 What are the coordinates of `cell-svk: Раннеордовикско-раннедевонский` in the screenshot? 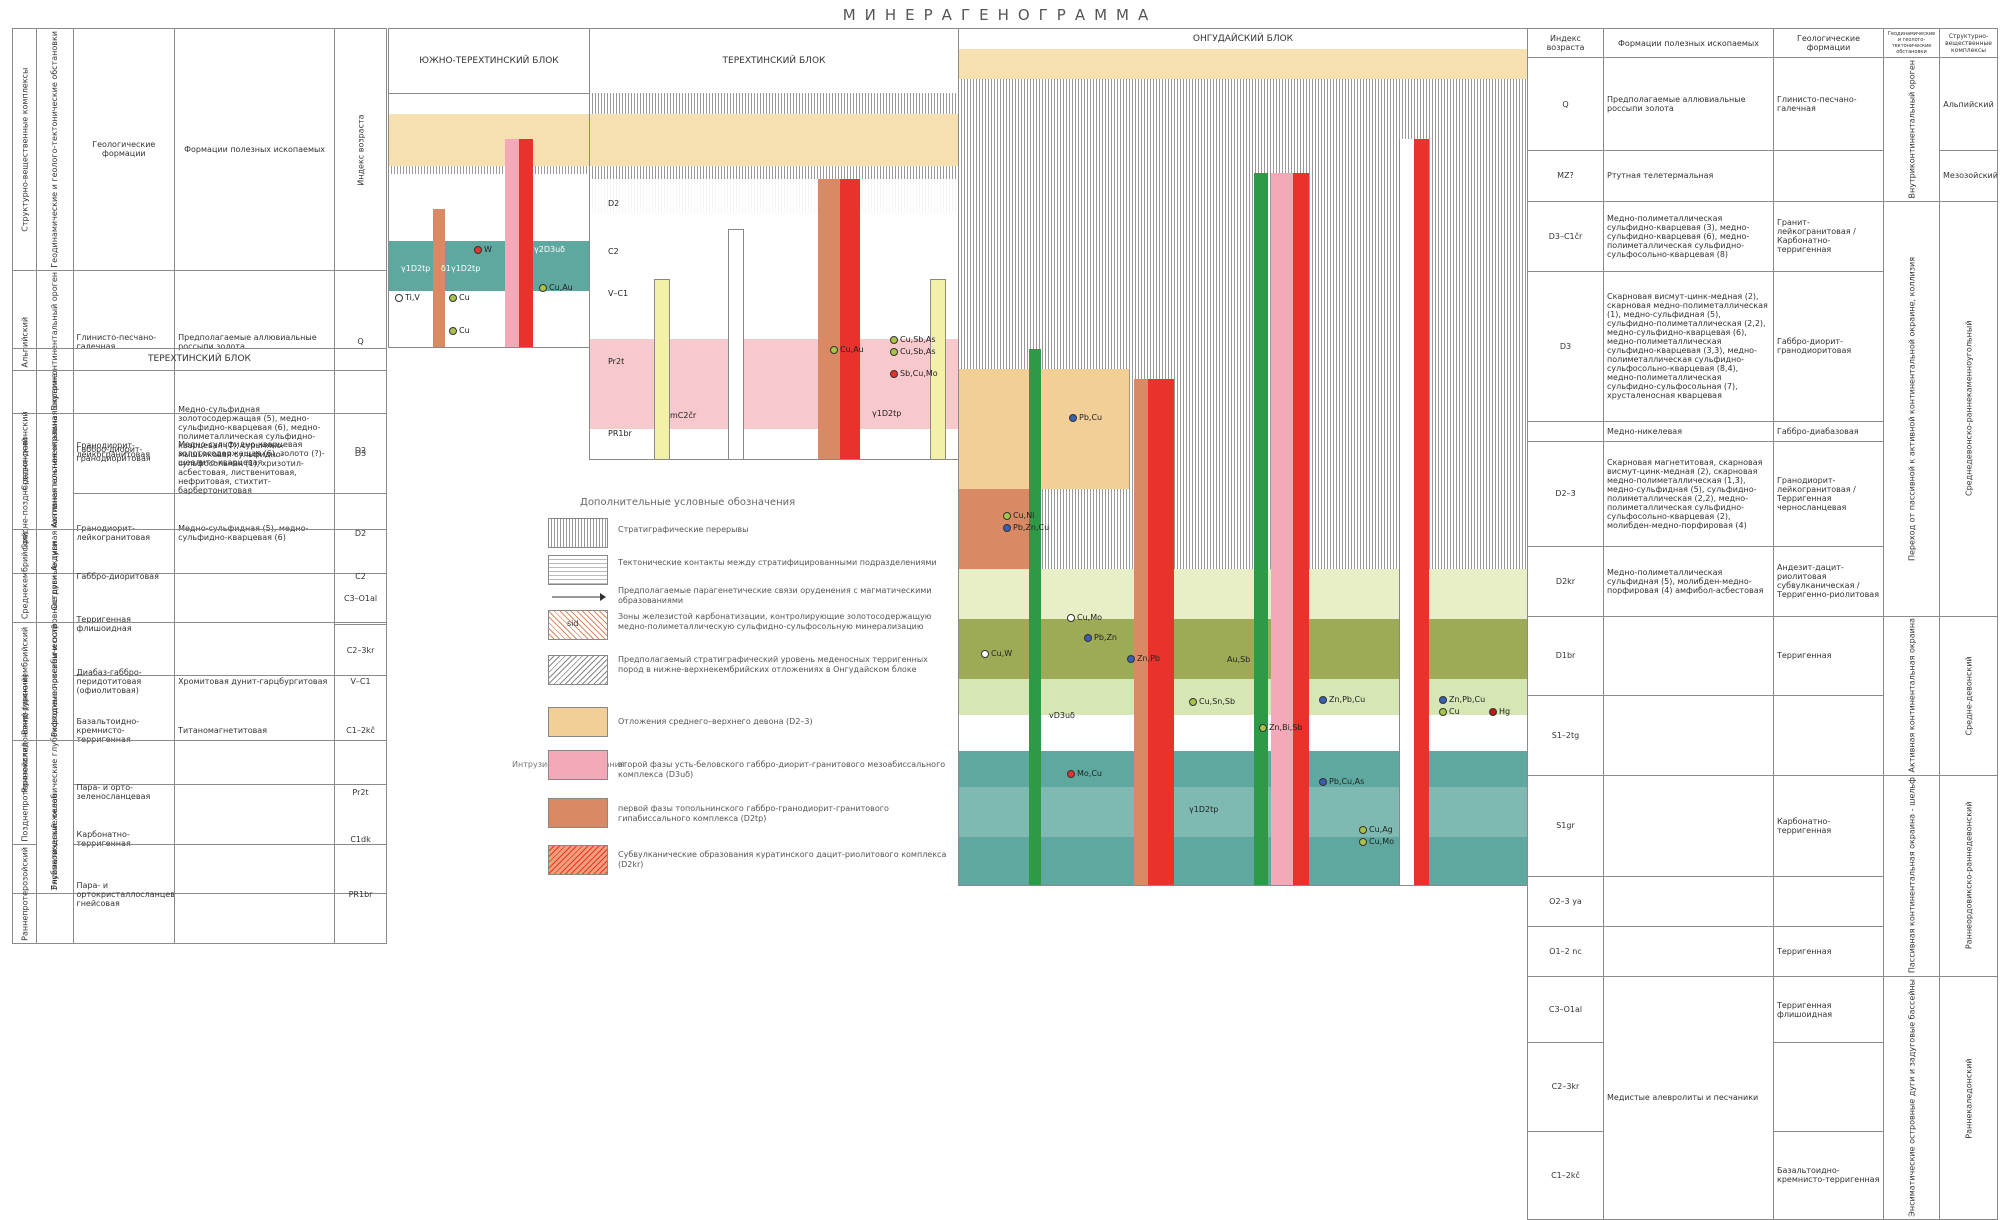 It's located at (1968, 876).